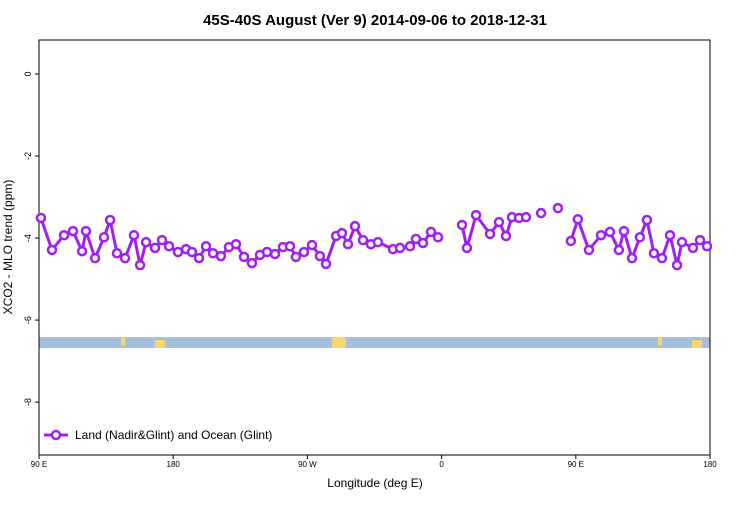  I want to click on land-mask, so click(374, 342).